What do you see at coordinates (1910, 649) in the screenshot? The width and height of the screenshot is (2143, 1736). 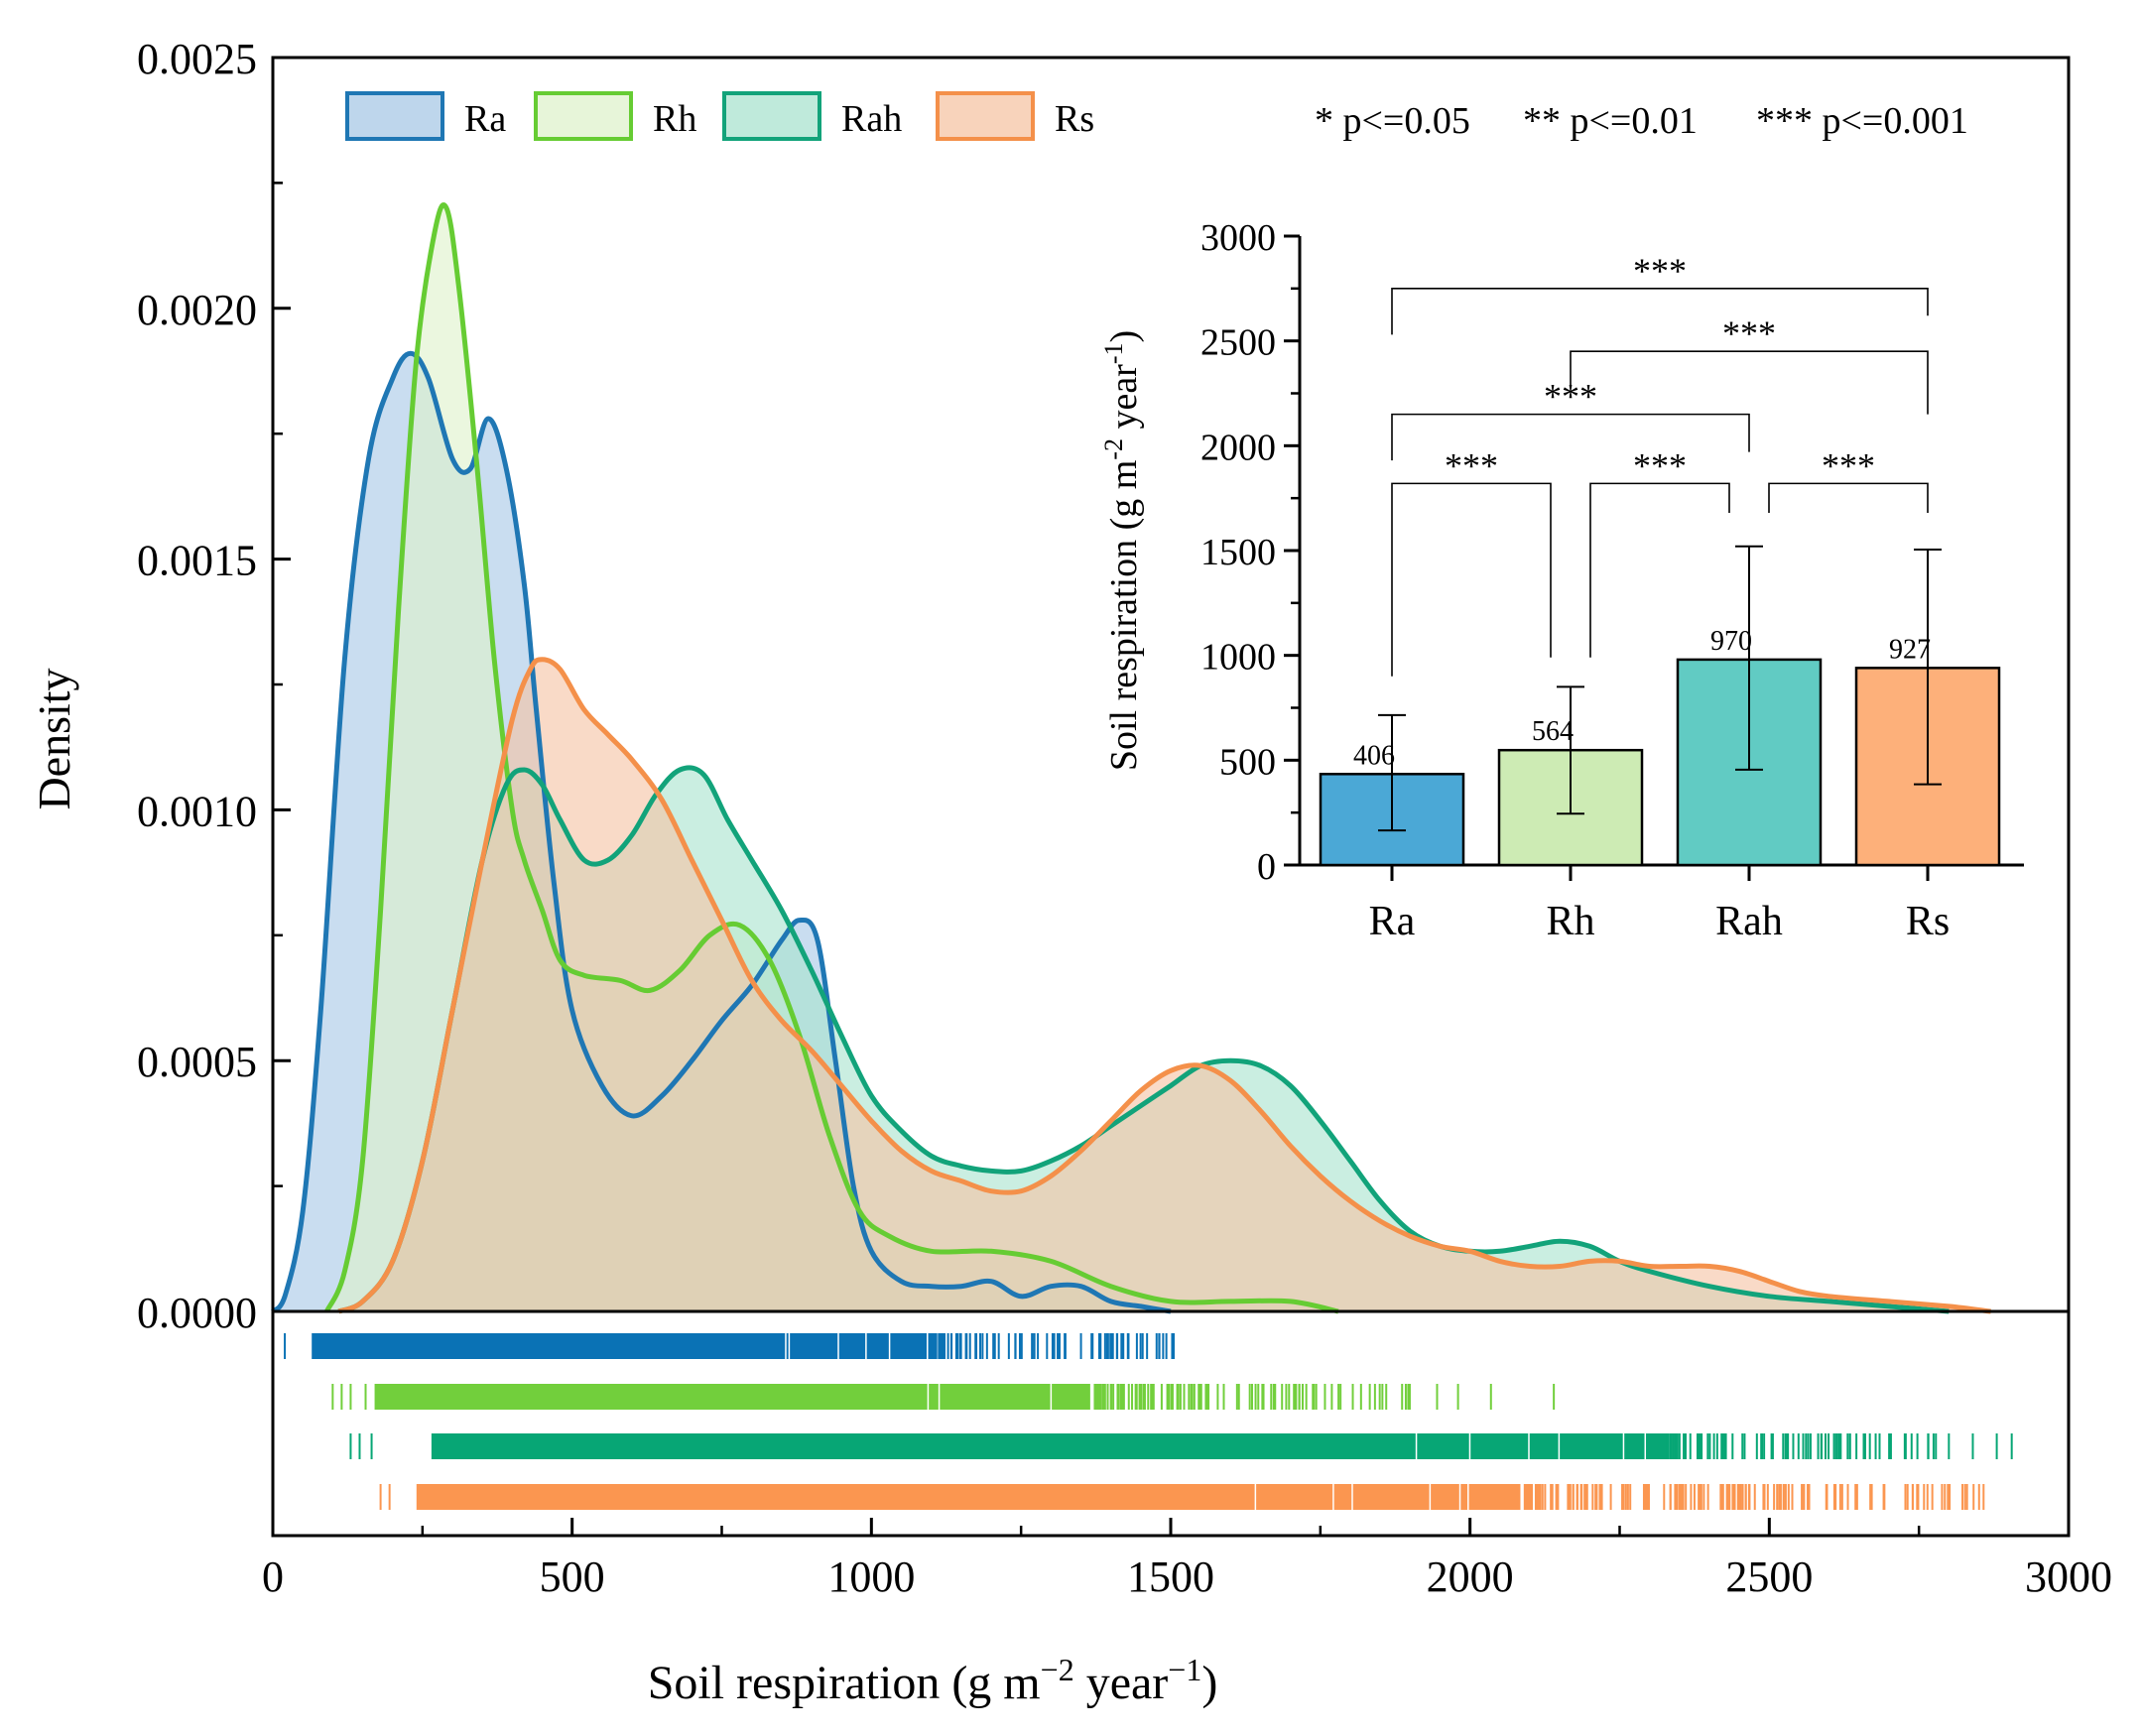 I see `inset-bar-value-label-rs: 927` at bounding box center [1910, 649].